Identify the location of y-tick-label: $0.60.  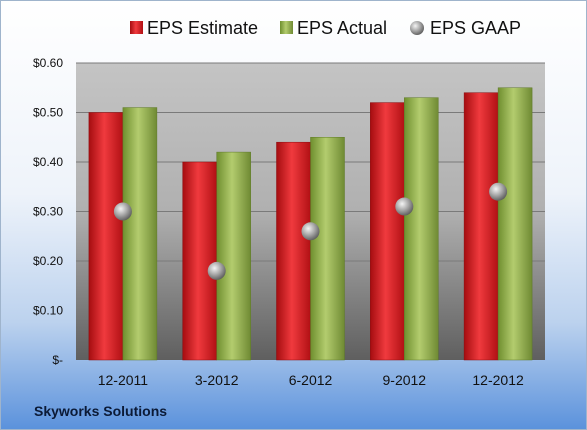
(48, 63).